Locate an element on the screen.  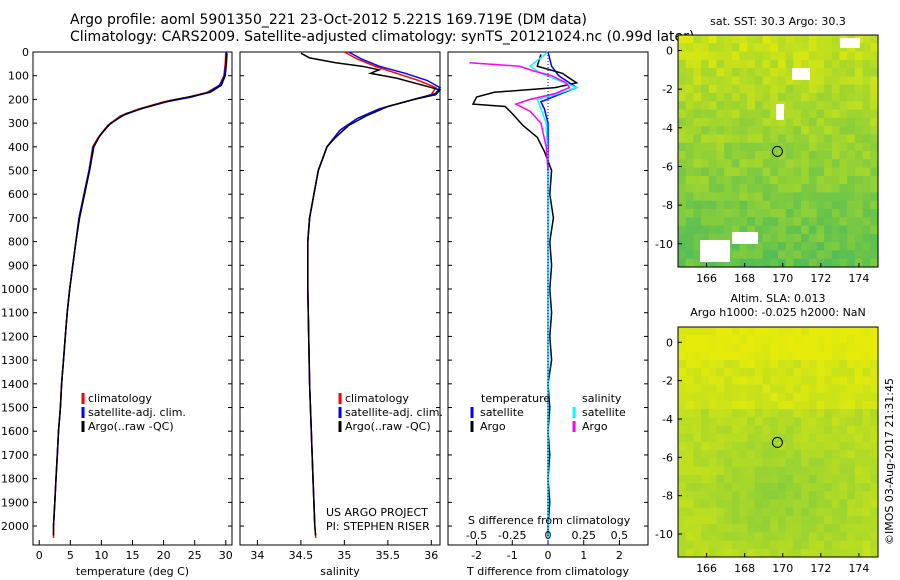
diff-legend-label: satellite is located at coordinates (502, 412).